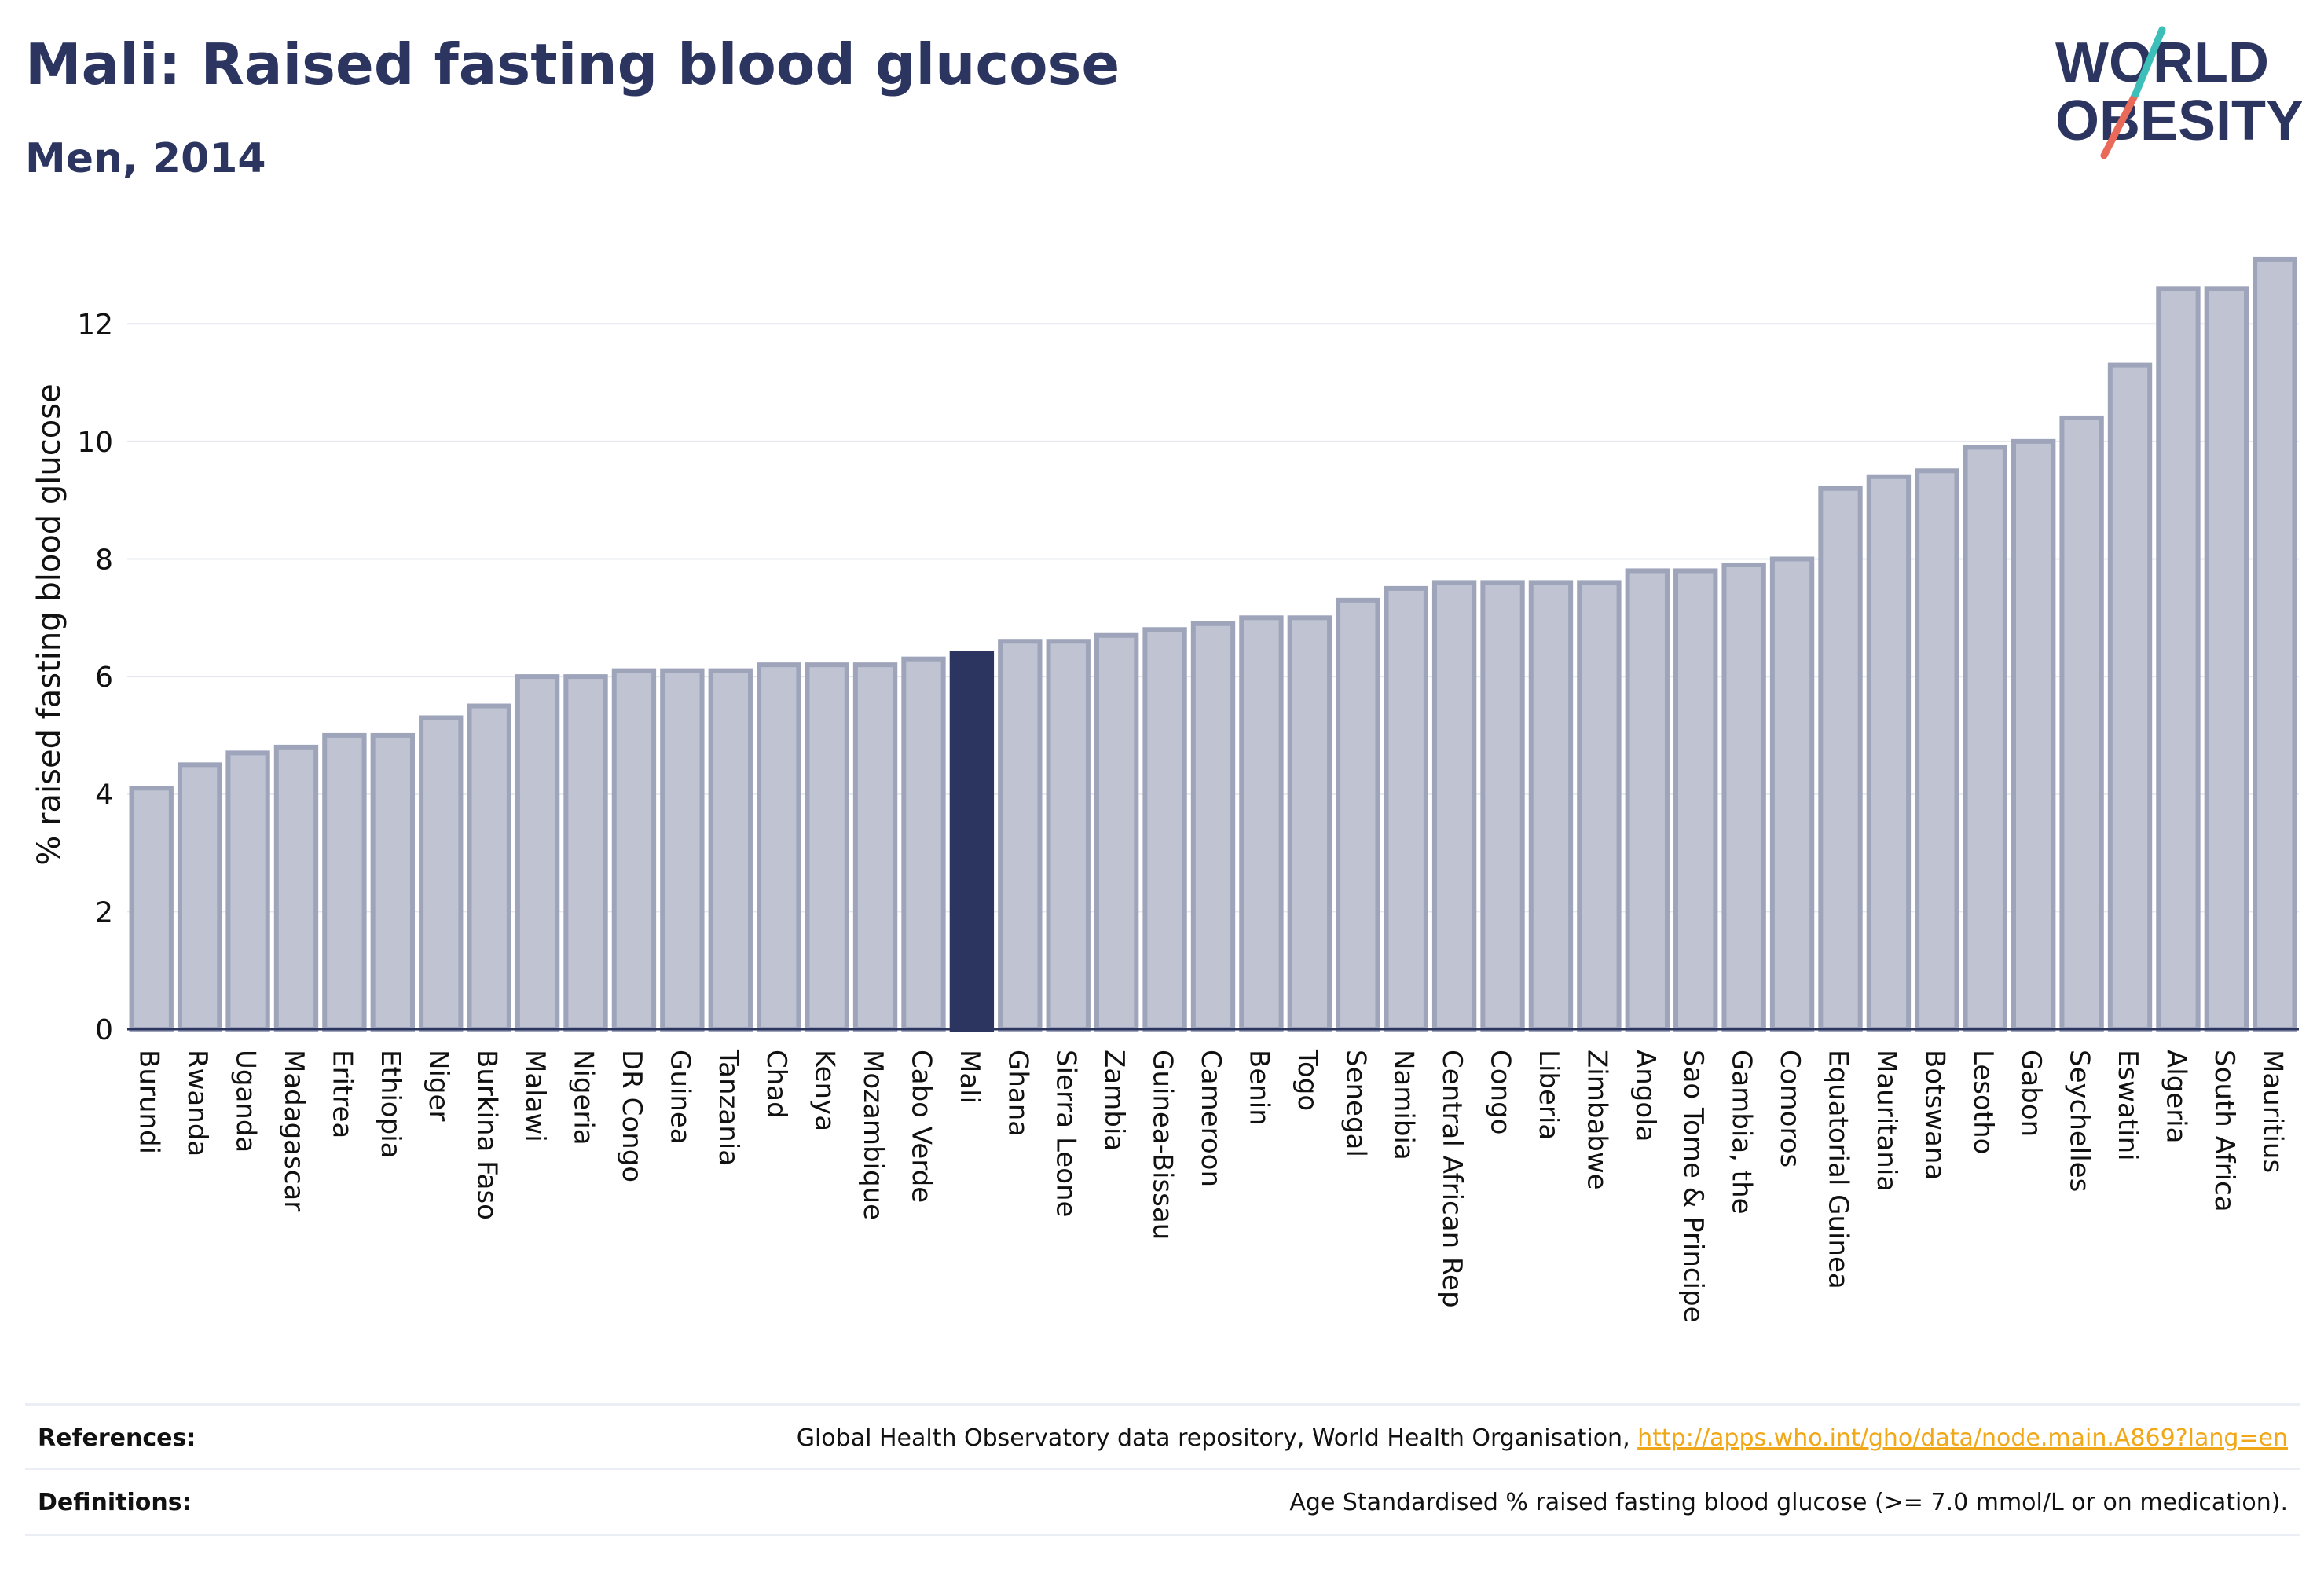 This screenshot has width=2324, height=1576. What do you see at coordinates (49, 624) in the screenshot?
I see `y-axis-label: % raised fasting blood glucose` at bounding box center [49, 624].